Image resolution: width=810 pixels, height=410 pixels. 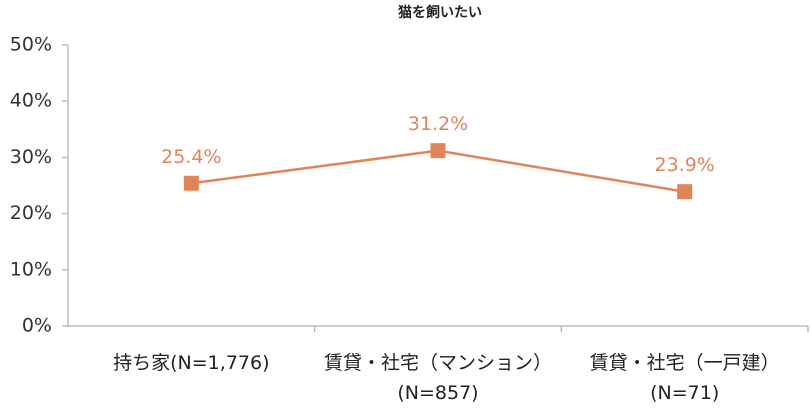 I want to click on x-tick-label: 持ち家(N=1,776), so click(x=191, y=363).